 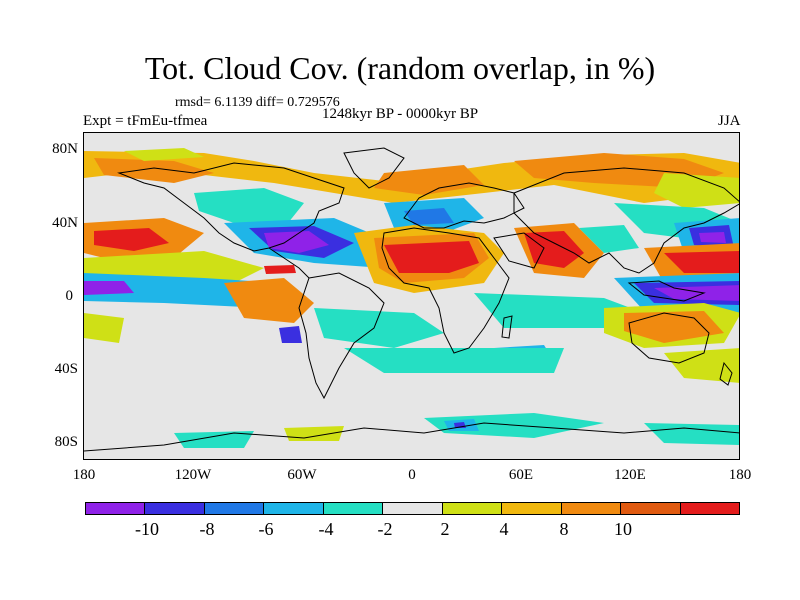 I want to click on experiment-label: Expt = tFmEu-tfmea, so click(x=145, y=121).